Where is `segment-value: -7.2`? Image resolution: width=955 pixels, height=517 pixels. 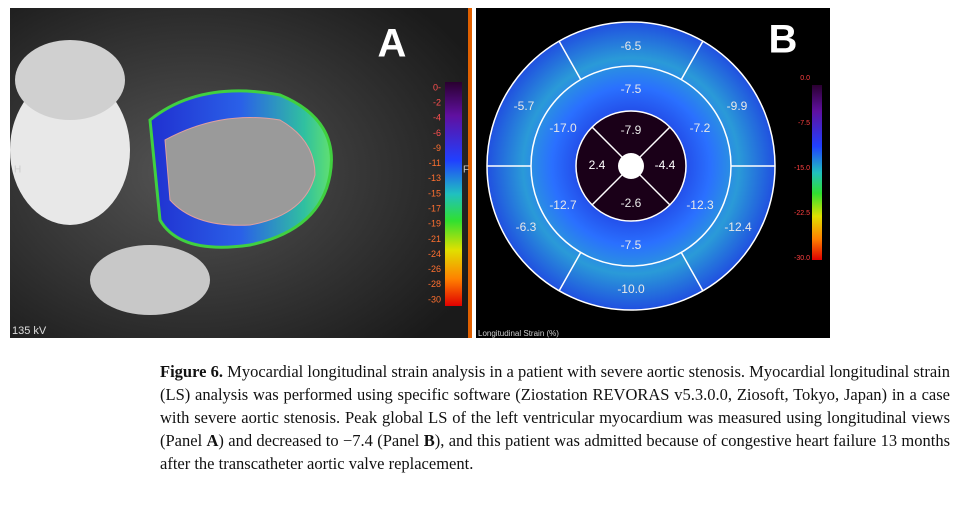
segment-value: -7.2 is located at coordinates (700, 128).